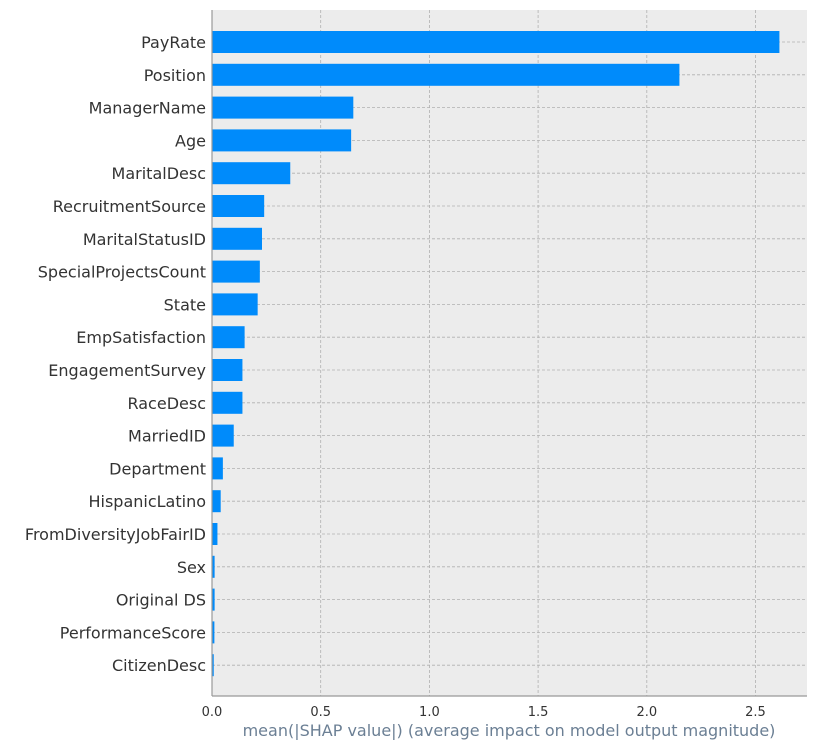  Describe the element at coordinates (190, 140) in the screenshot. I see `category-label: Age` at that location.